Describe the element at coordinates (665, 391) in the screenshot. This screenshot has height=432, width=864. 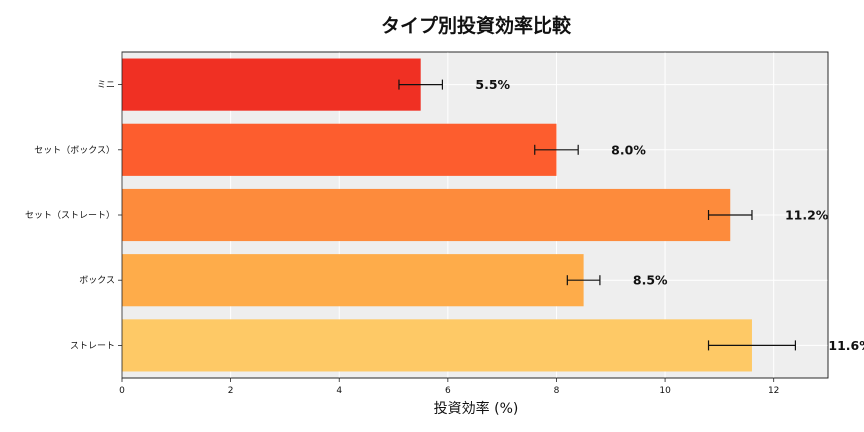
I see `x-tick-label: 10` at that location.